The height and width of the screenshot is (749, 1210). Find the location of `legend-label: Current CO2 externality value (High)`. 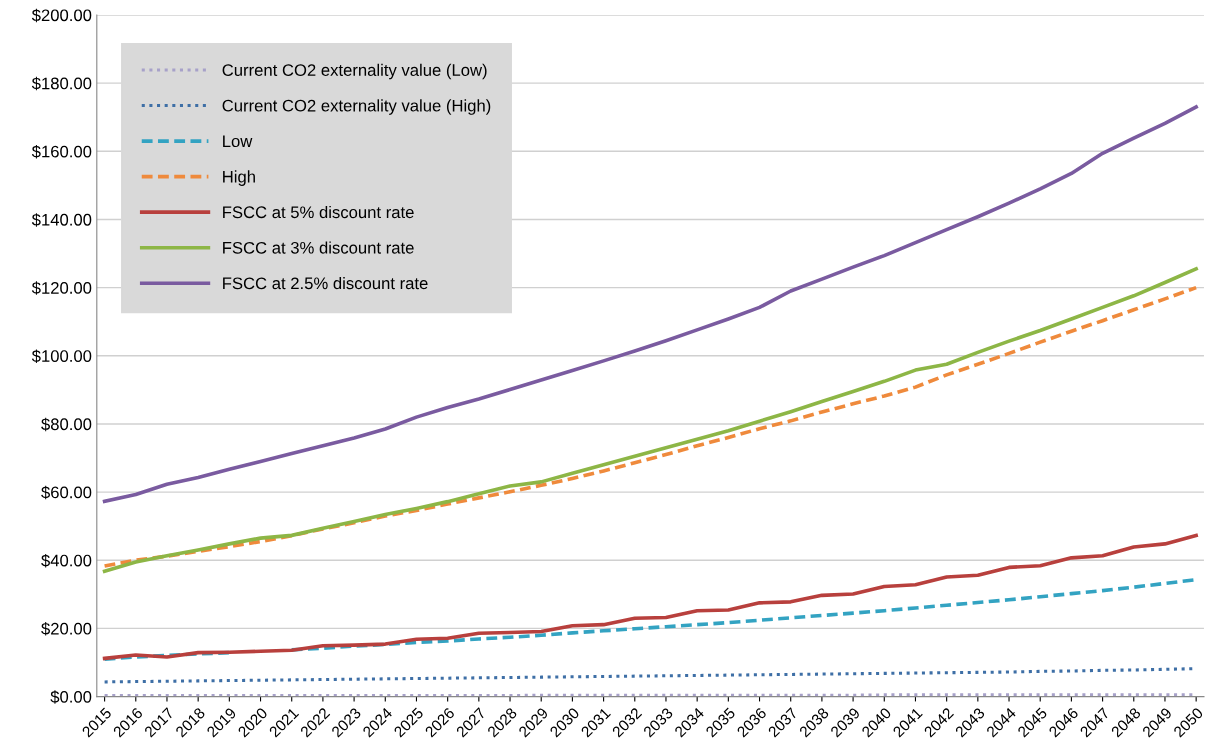

legend-label: Current CO2 externality value (High) is located at coordinates (356, 107).